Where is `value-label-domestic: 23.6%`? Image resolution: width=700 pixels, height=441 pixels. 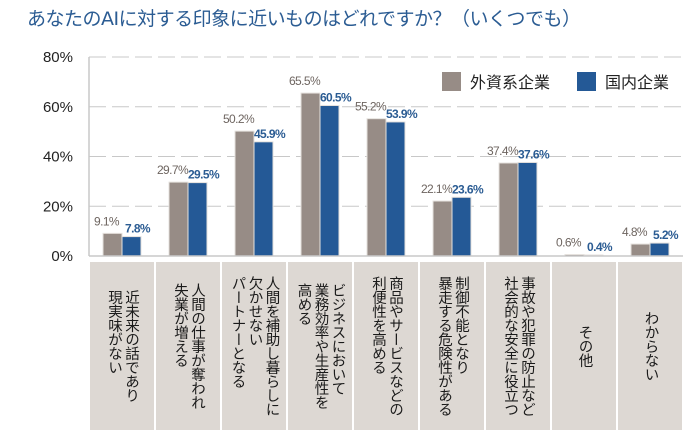
value-label-domestic: 23.6% is located at coordinates (468, 189).